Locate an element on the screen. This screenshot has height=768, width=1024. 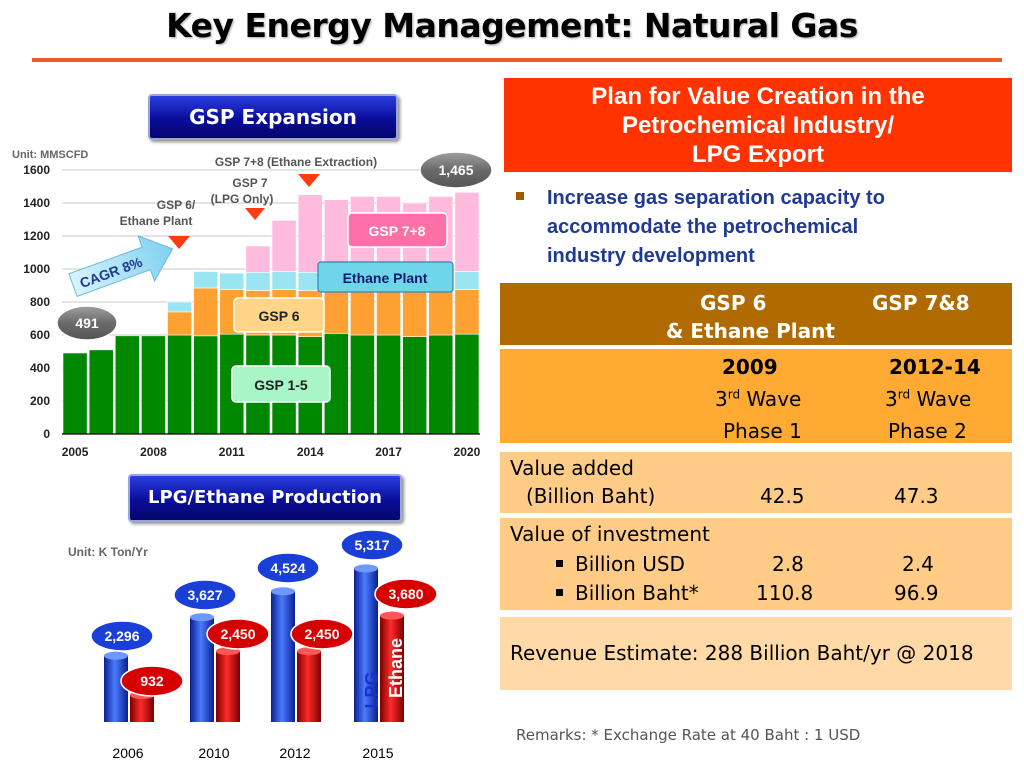
annotation-gsp6-line2: Ethane Plant is located at coordinates (156, 221).